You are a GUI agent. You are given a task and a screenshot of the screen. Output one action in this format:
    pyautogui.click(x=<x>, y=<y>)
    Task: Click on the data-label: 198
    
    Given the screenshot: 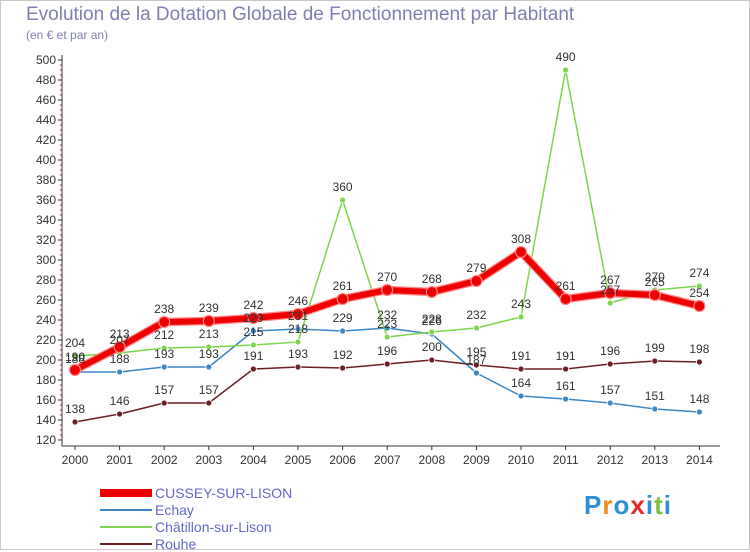 What is the action you would take?
    pyautogui.click(x=699, y=349)
    